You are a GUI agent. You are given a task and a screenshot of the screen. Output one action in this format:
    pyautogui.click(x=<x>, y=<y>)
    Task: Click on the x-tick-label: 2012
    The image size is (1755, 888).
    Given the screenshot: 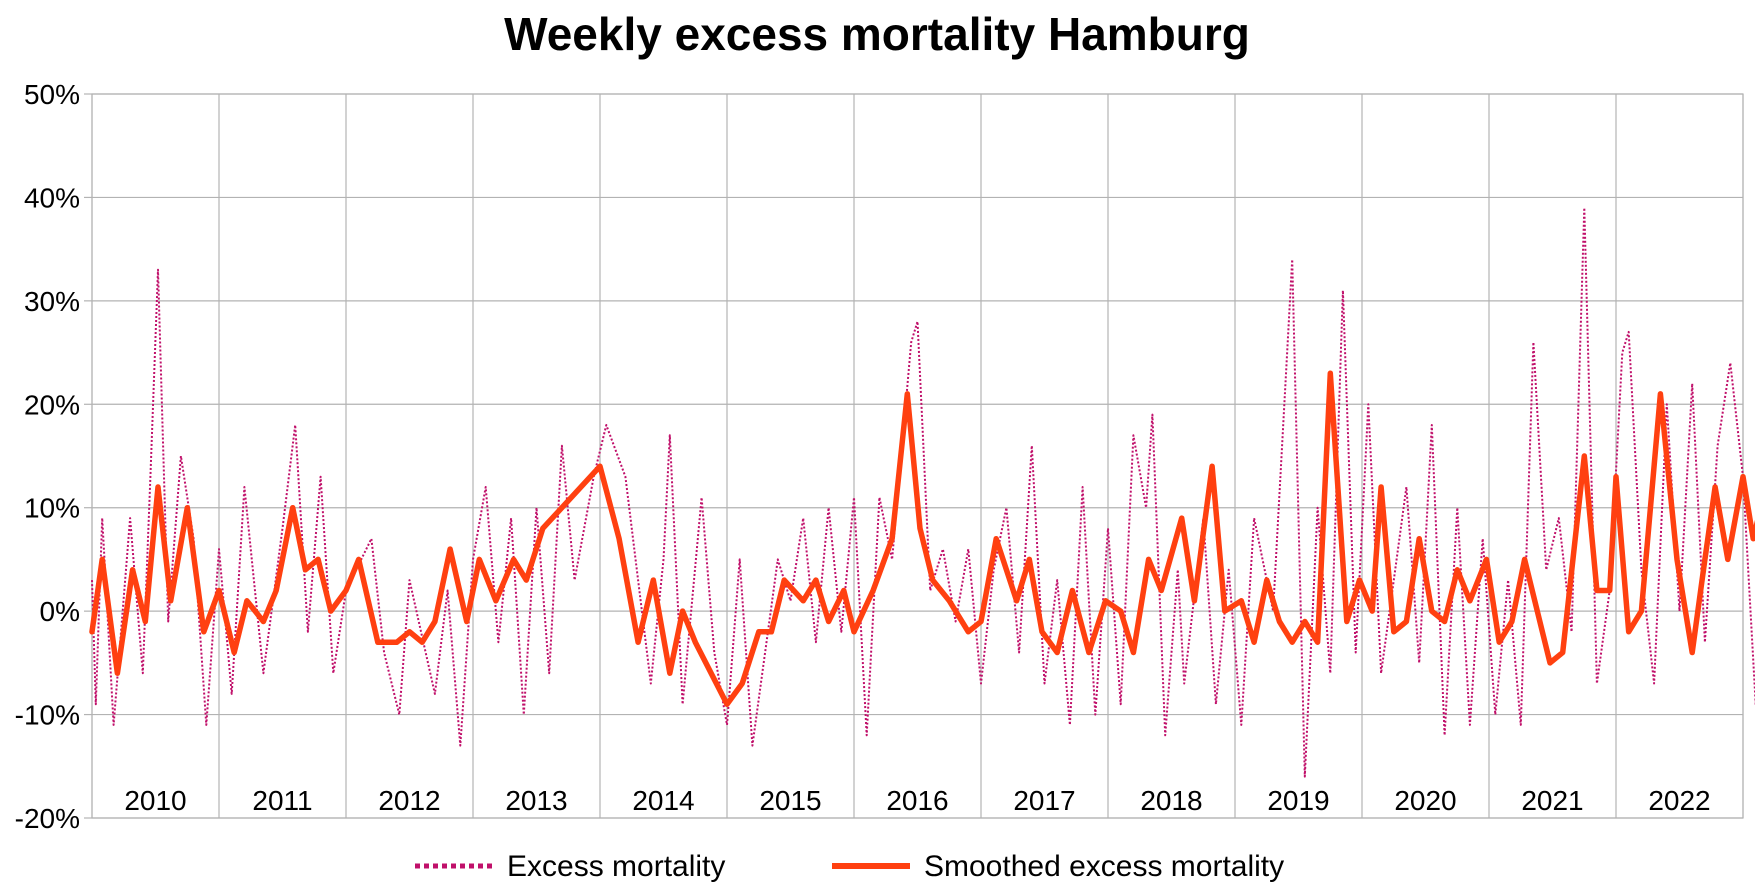 What is the action you would take?
    pyautogui.click(x=409, y=800)
    